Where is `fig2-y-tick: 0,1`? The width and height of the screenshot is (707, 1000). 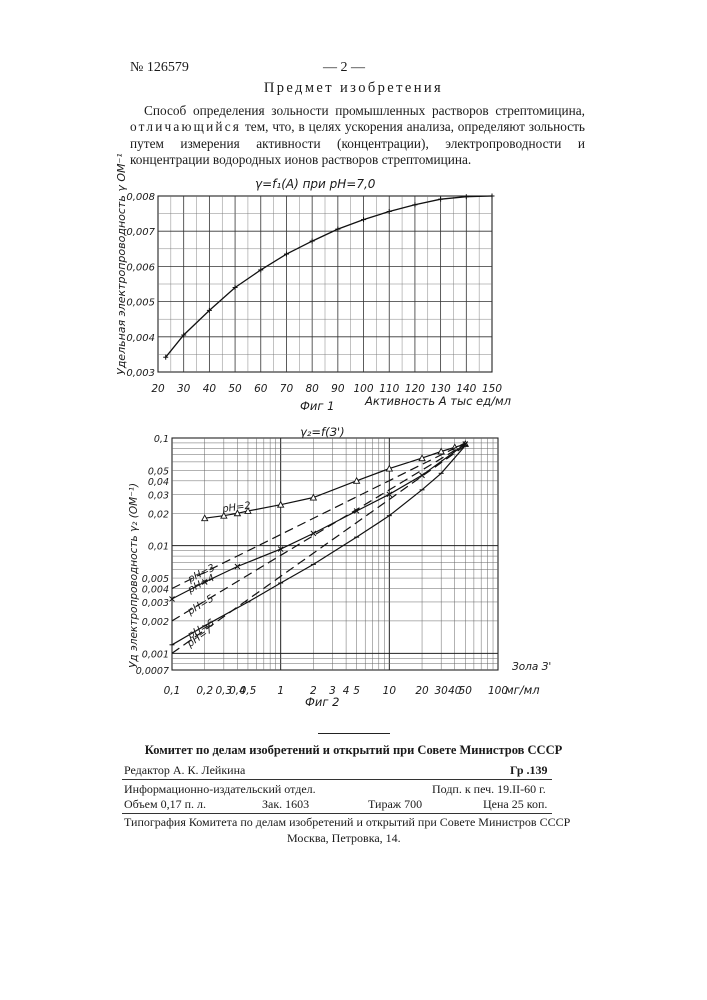 fig2-y-tick: 0,1 is located at coordinates (161, 439).